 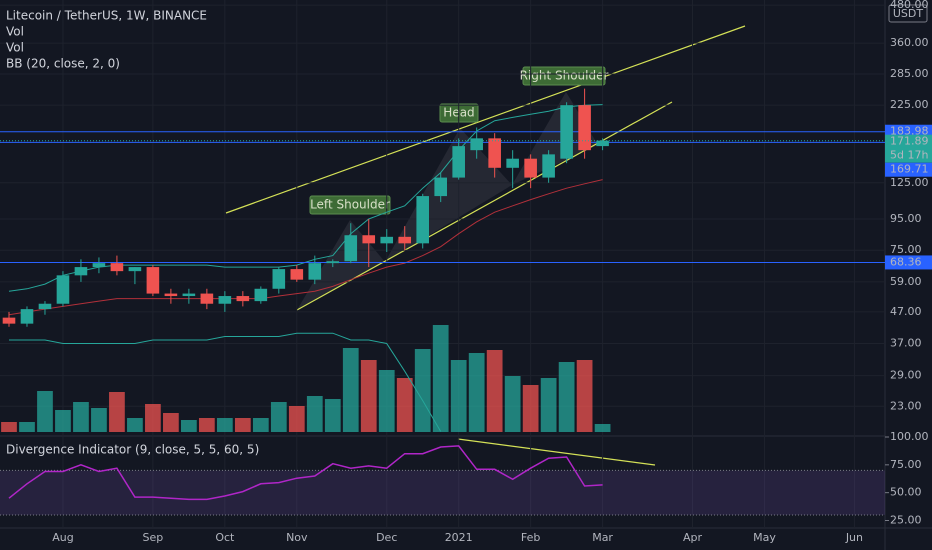 I want to click on x-tick-label: Feb, so click(x=530, y=537).